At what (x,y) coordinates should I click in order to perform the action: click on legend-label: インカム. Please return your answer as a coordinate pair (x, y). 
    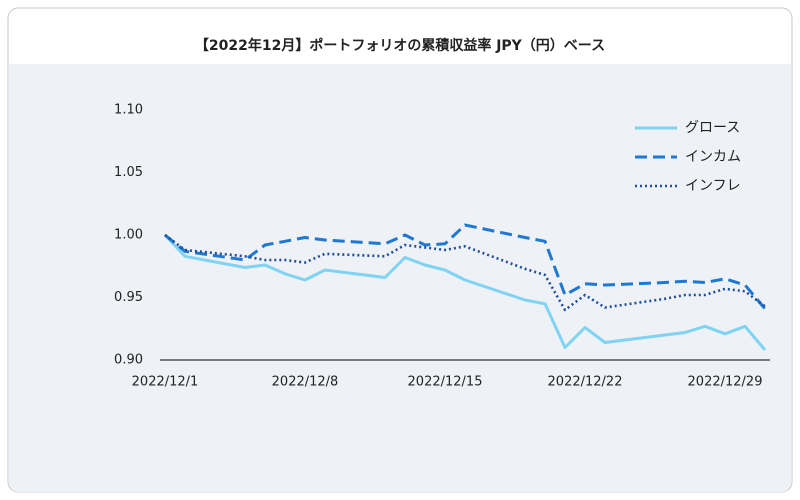
    Looking at the image, I should click on (713, 157).